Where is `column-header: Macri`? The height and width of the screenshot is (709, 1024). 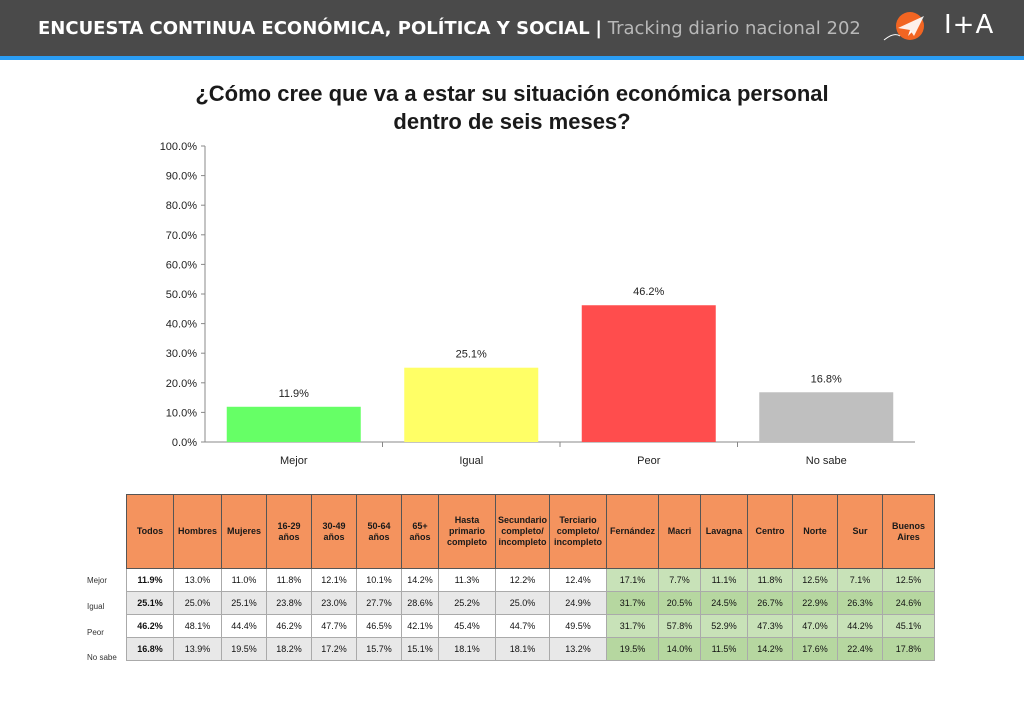 column-header: Macri is located at coordinates (679, 531).